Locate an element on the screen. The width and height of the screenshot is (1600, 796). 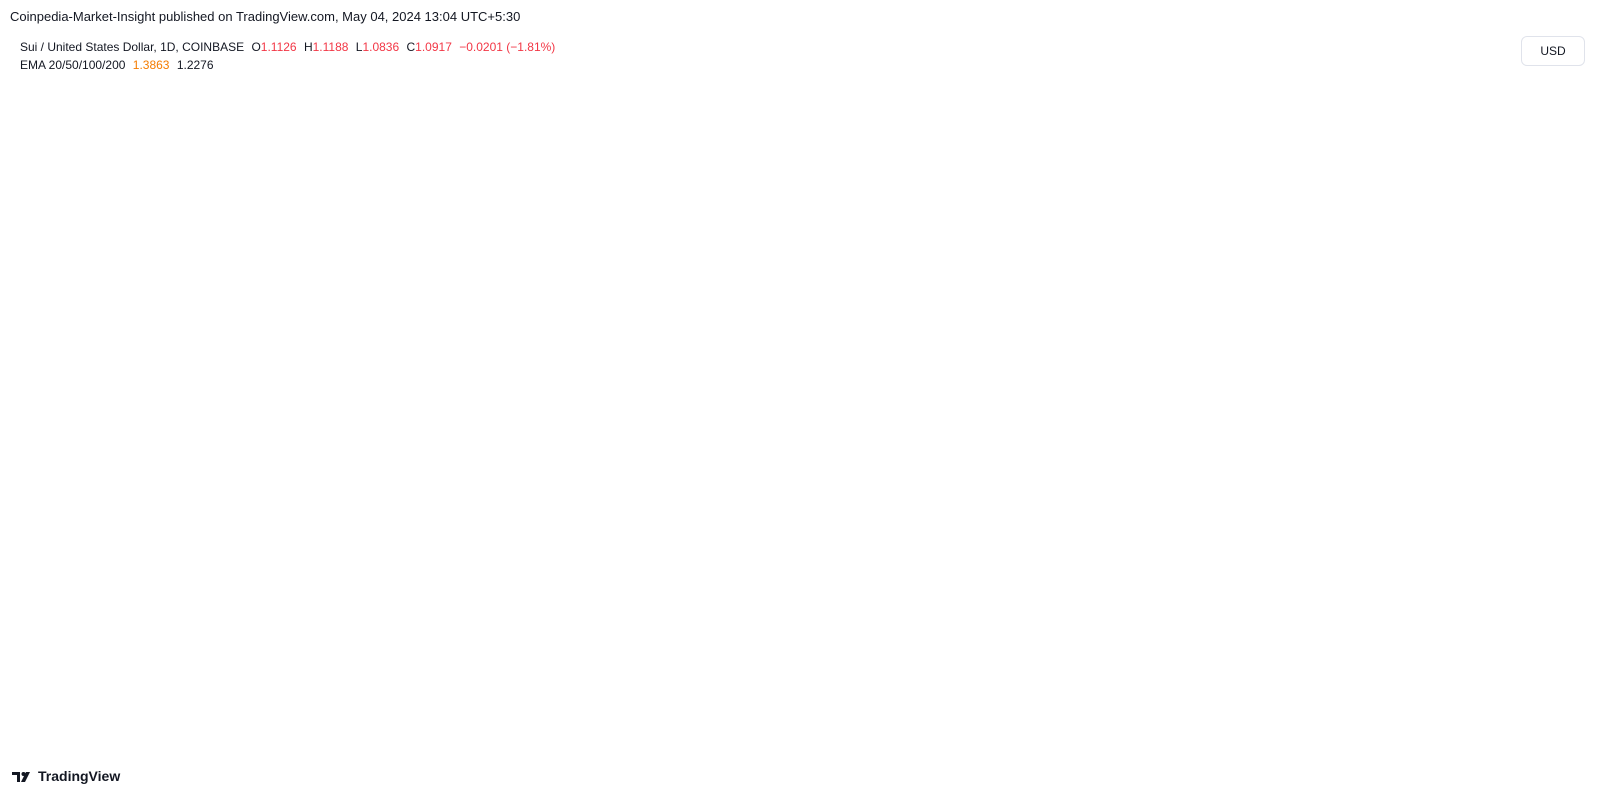
symbol-name: Sui / United States Dollar, 1D, COINBASE is located at coordinates (132, 47).